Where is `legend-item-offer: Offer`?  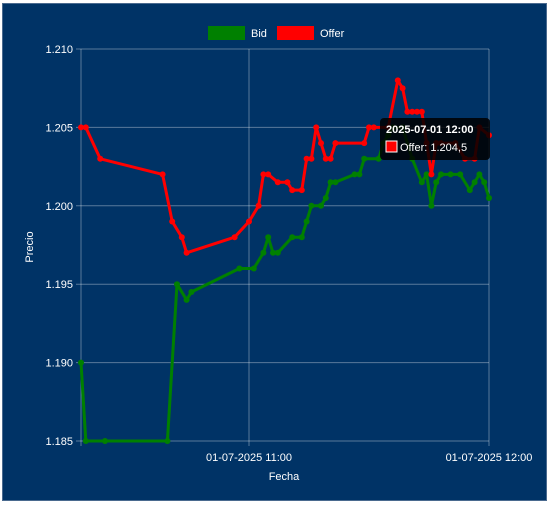 legend-item-offer: Offer is located at coordinates (311, 33).